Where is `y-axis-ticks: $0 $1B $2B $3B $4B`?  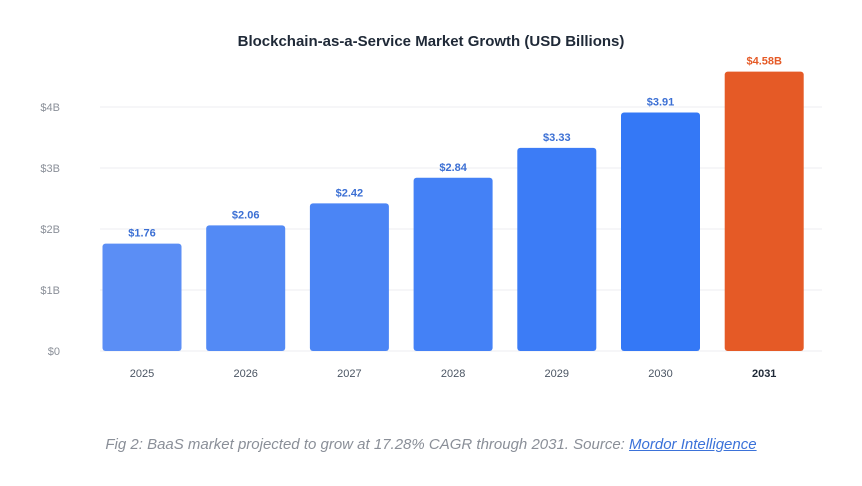 y-axis-ticks: $0 $1B $2B $3B $4B is located at coordinates (50, 230).